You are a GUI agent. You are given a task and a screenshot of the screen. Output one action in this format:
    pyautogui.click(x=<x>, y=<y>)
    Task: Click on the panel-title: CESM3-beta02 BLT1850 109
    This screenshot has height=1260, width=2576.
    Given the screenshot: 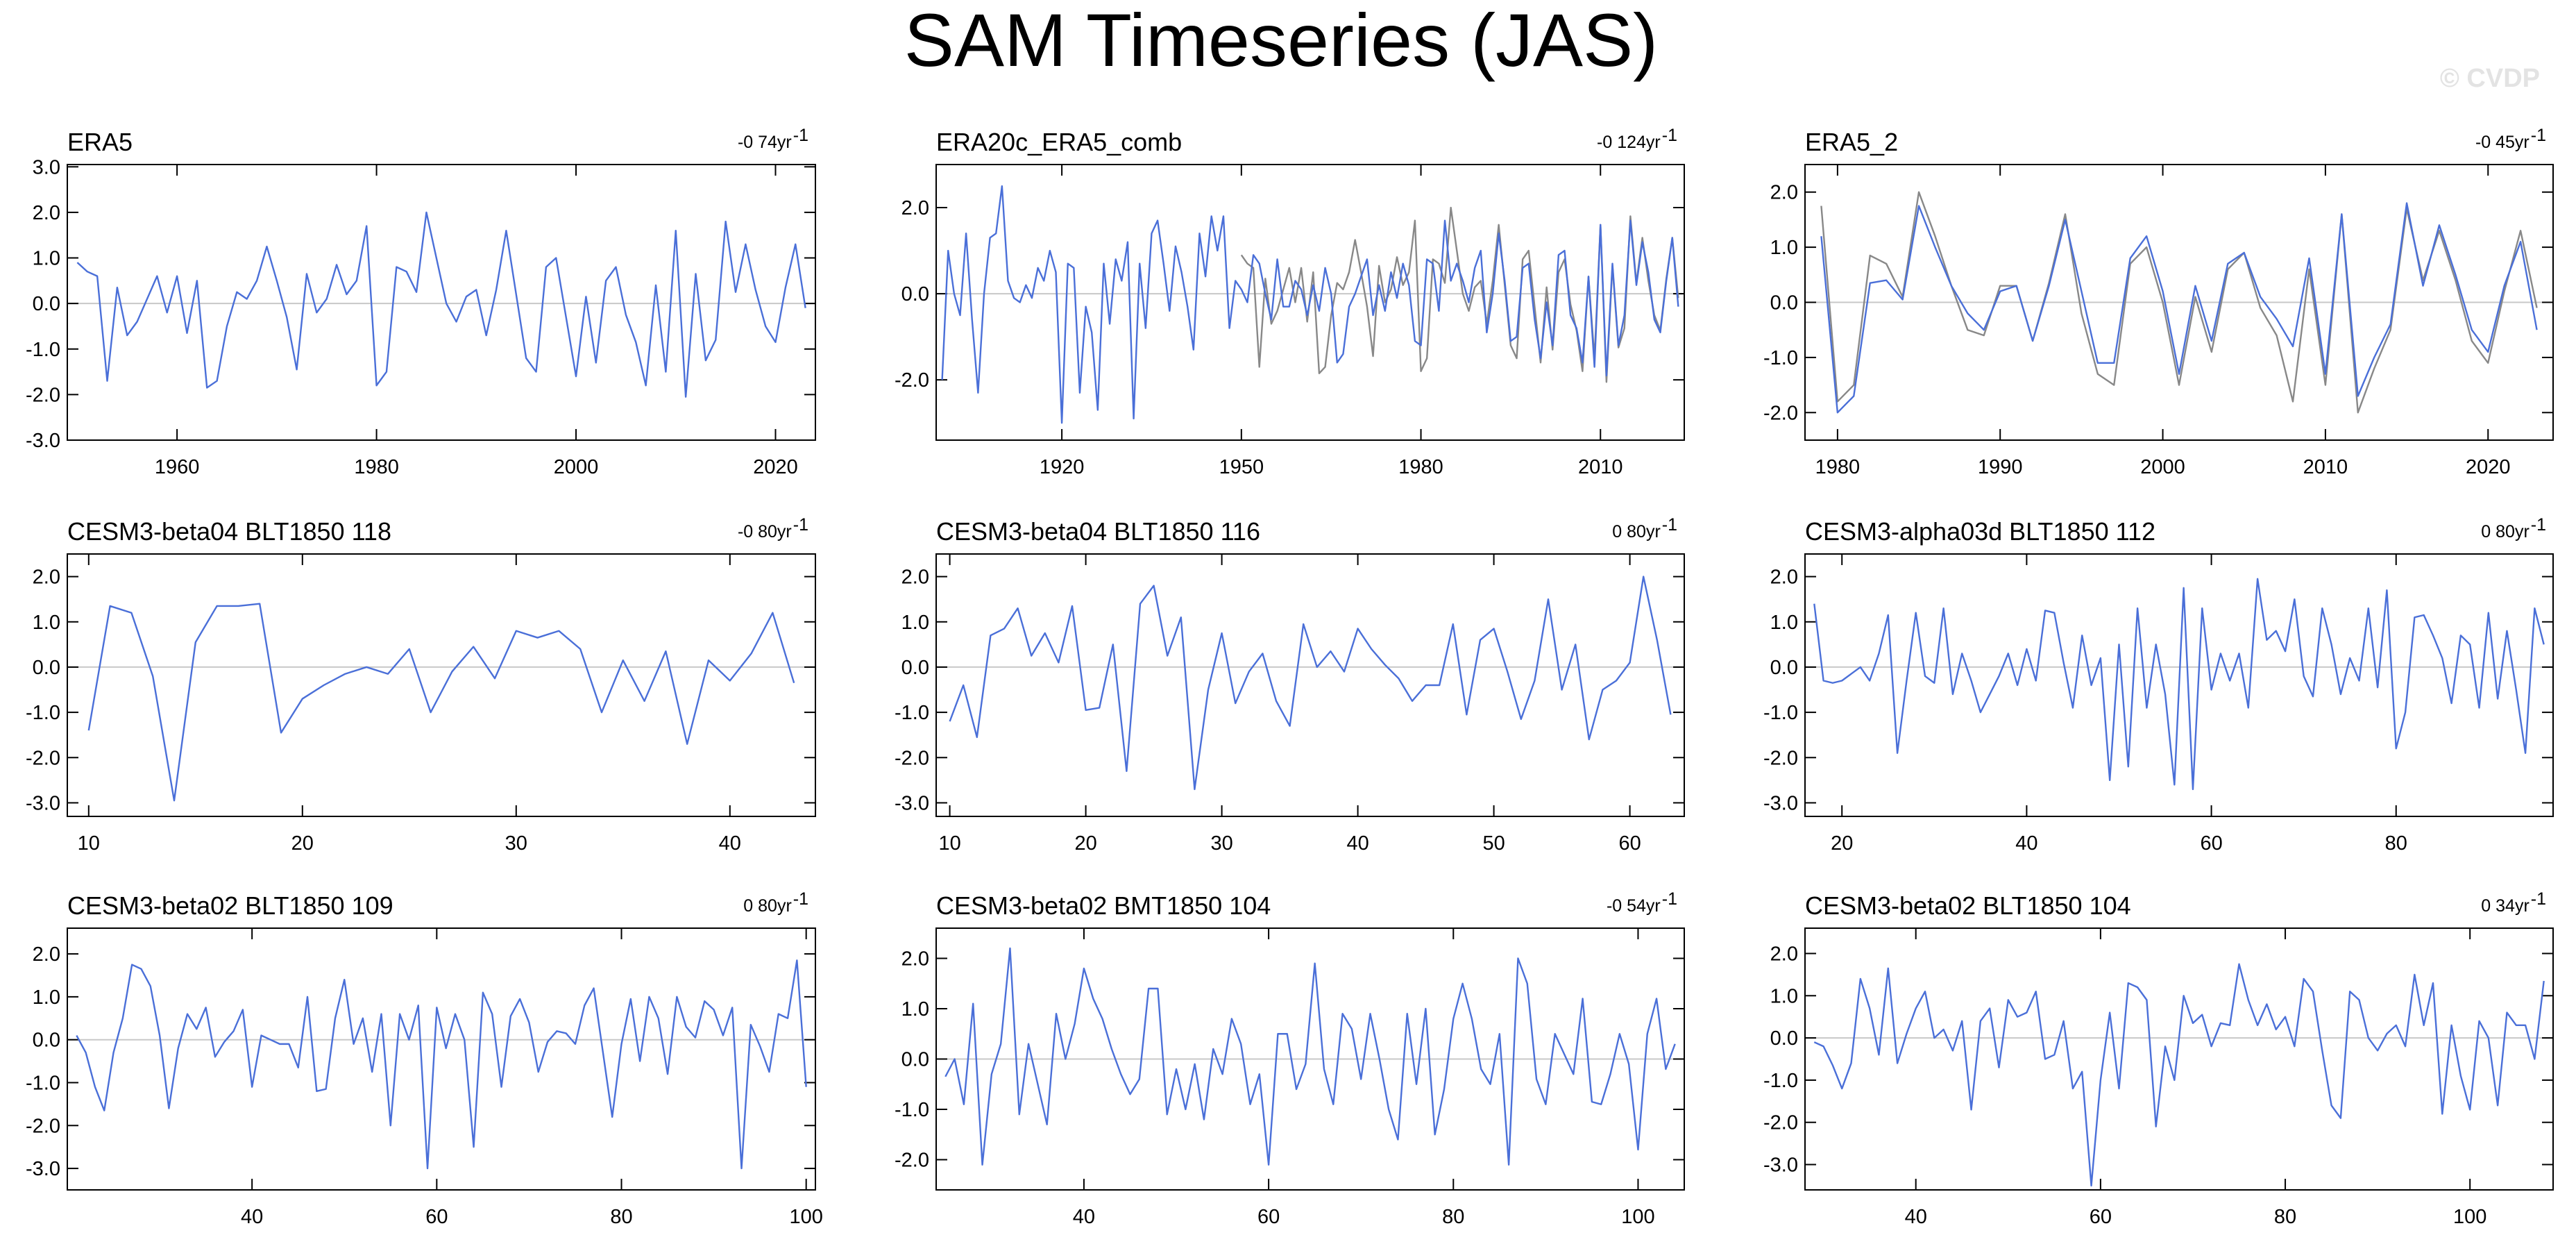 What is the action you would take?
    pyautogui.click(x=230, y=905)
    